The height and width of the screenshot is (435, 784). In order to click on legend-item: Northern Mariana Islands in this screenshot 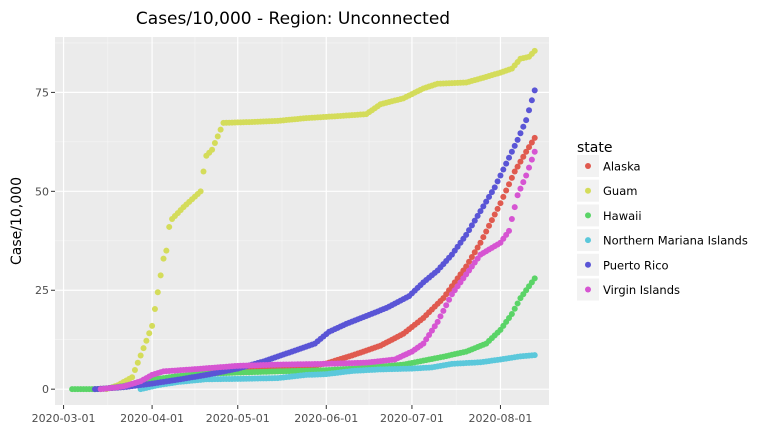, I will do `click(662, 240)`.